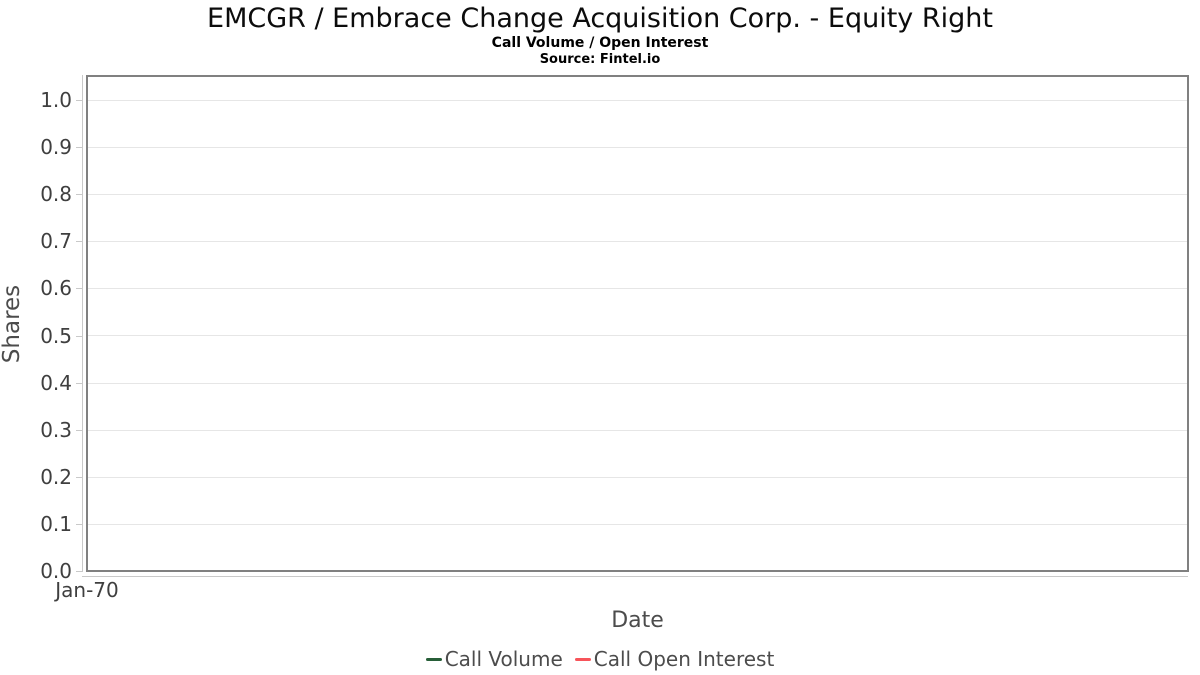 This screenshot has width=1200, height=675. I want to click on chart-subtitle: Call Volume / Open Interest, so click(600, 43).